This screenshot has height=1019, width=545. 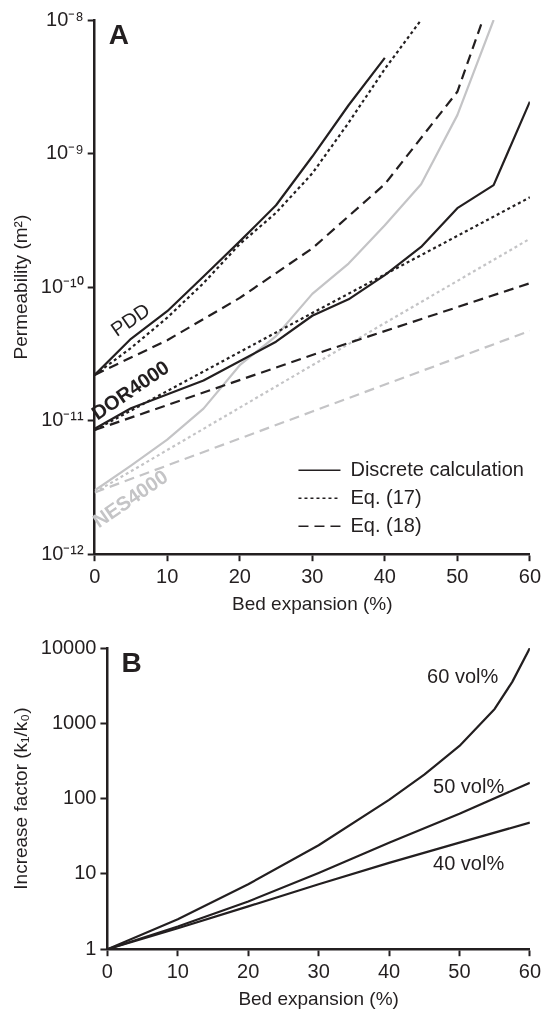 What do you see at coordinates (386, 496) in the screenshot?
I see `legend-label: Eq. (17)` at bounding box center [386, 496].